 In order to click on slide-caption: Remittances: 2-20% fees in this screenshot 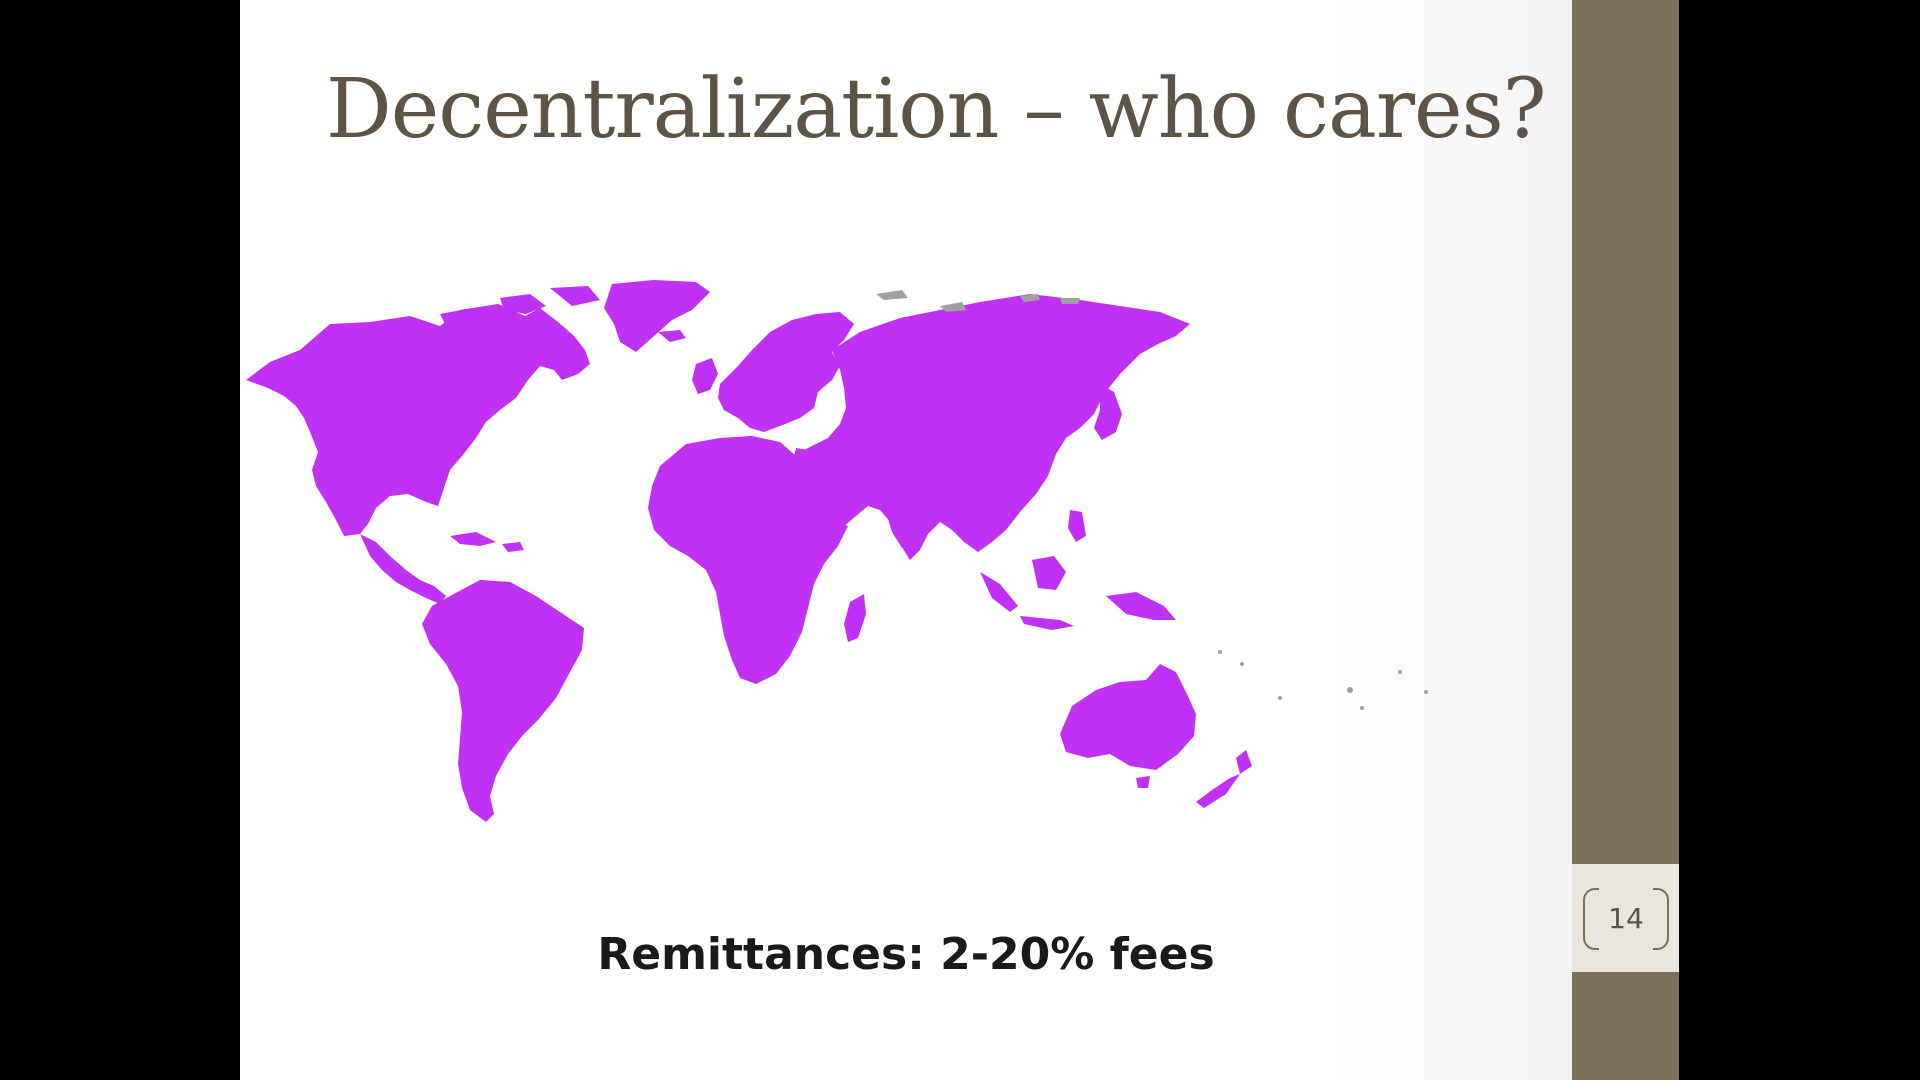, I will do `click(906, 954)`.